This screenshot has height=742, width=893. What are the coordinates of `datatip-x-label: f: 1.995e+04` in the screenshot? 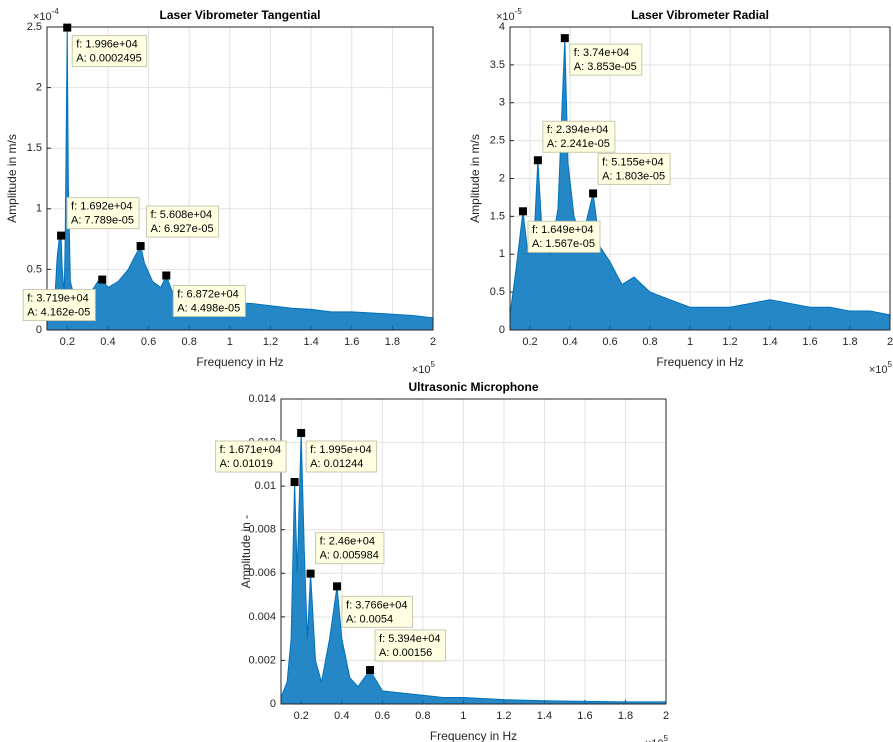 It's located at (340, 450).